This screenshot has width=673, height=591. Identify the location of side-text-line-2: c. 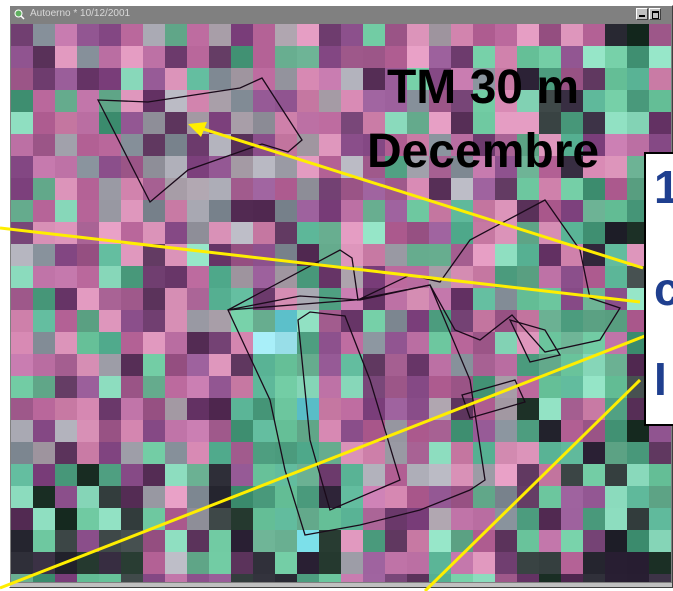
(663, 289).